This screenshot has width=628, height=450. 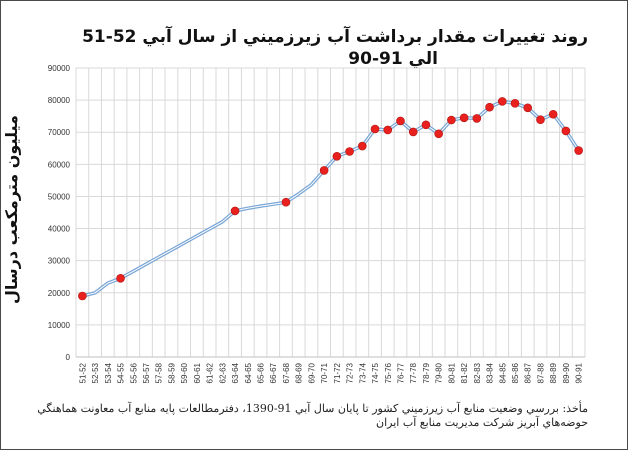 I want to click on x-tick-label: 63-64, so click(x=235, y=372).